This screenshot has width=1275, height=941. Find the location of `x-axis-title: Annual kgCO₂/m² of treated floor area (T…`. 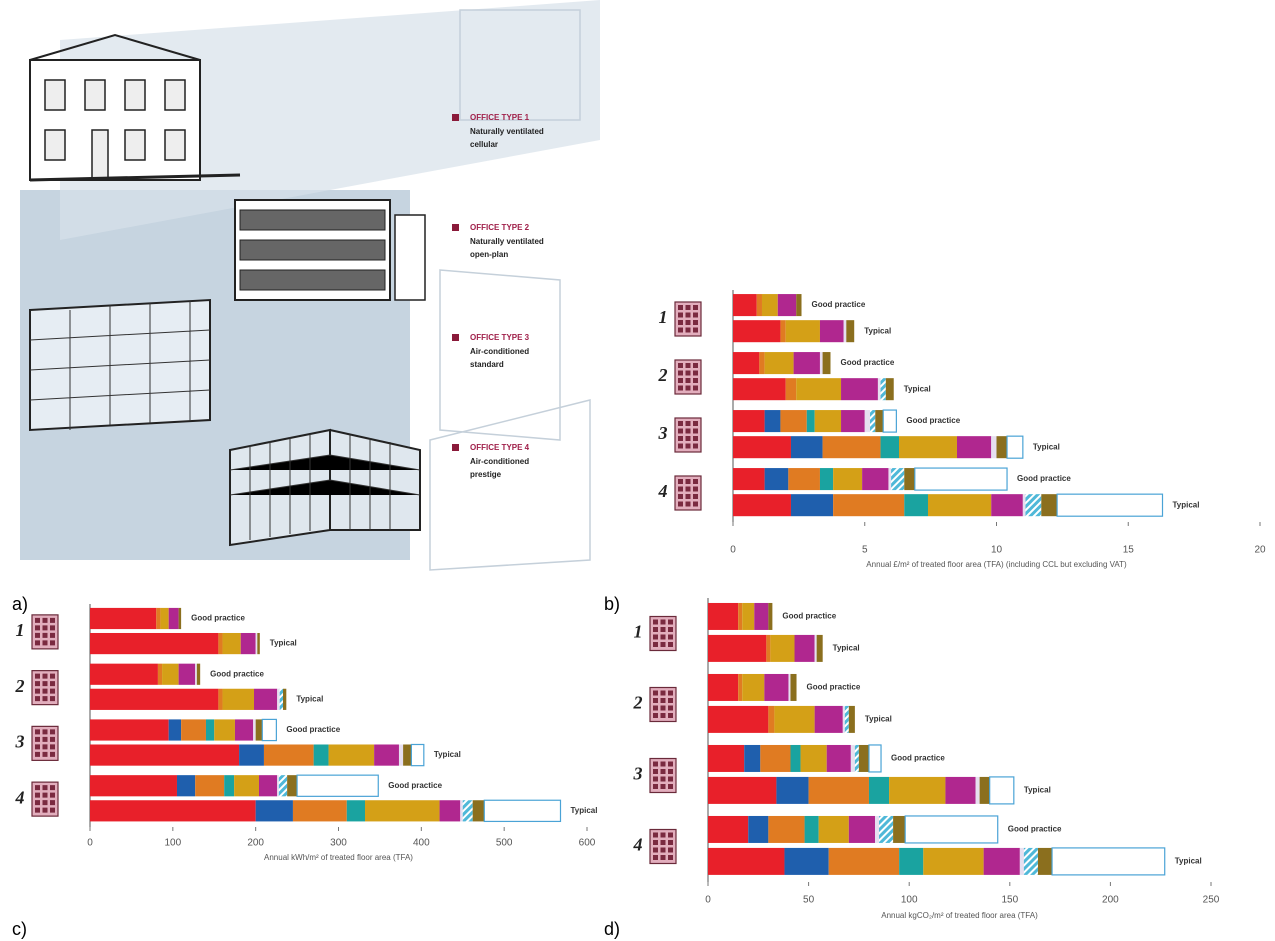

x-axis-title: Annual kgCO₂/m² of treated floor area (T… is located at coordinates (959, 915).